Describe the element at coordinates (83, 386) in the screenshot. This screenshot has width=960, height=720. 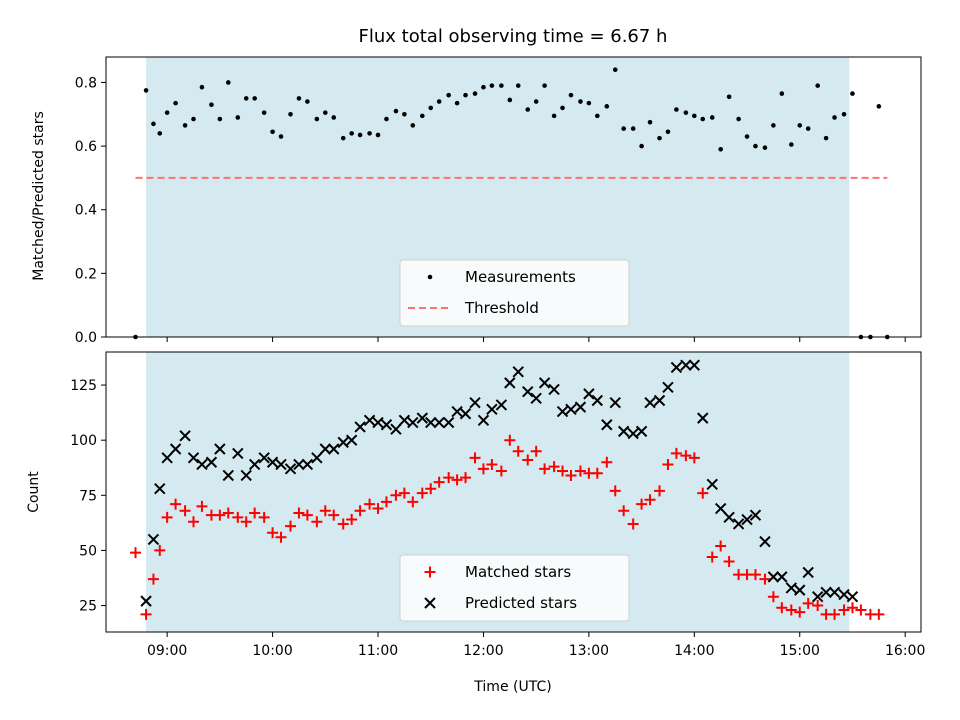
I see `count-panel-ytick-label-4: 125` at that location.